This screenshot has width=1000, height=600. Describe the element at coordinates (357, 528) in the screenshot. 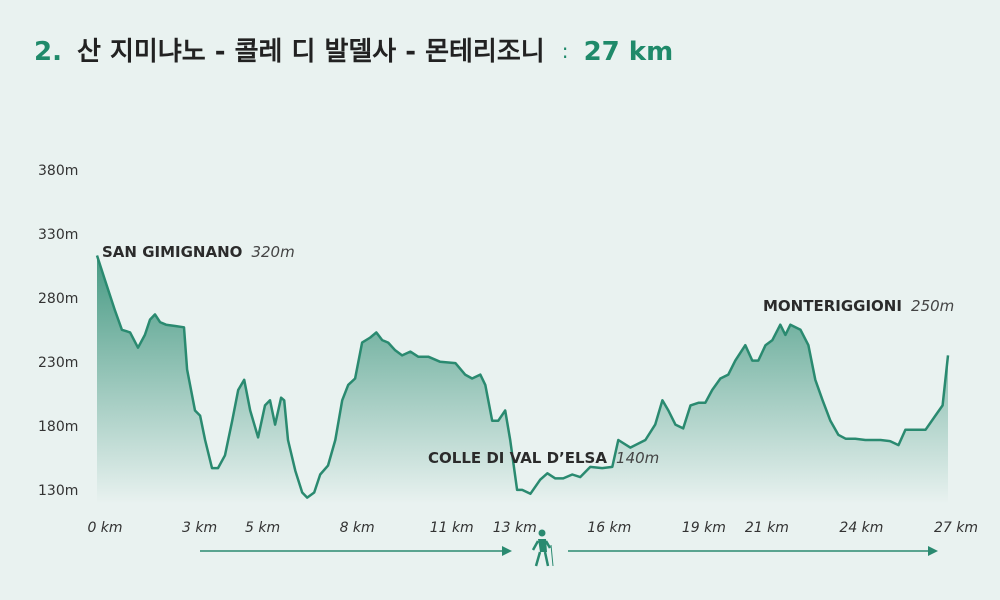

I see `x-tick-label: 8 km` at that location.